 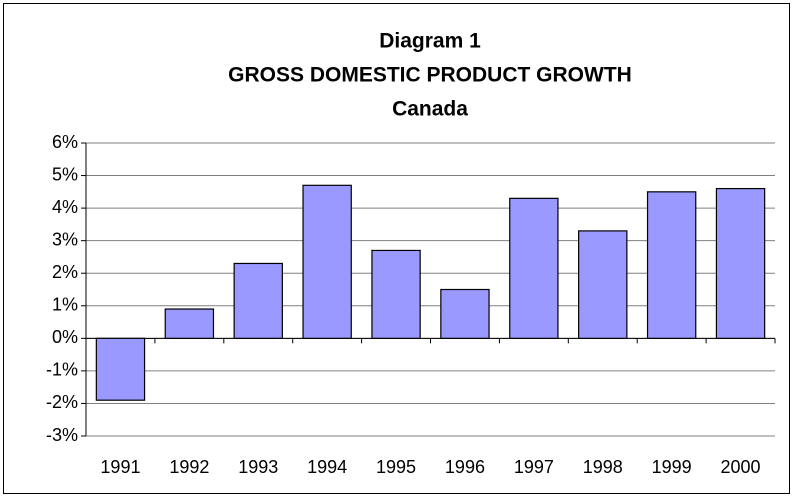 I want to click on x-tick-label: 1995, so click(x=396, y=467).